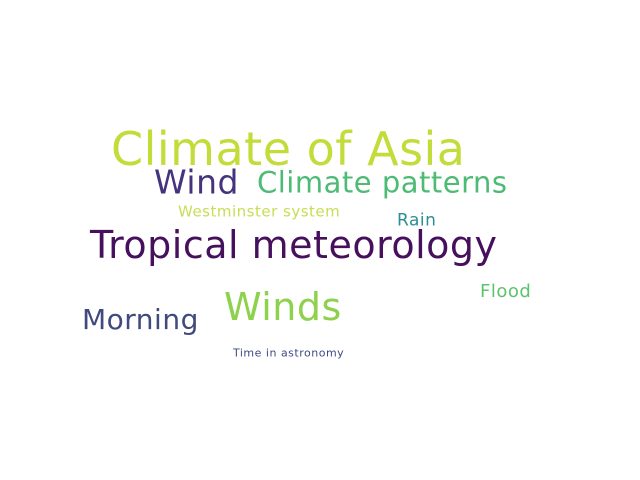  Describe the element at coordinates (289, 353) in the screenshot. I see `word-time-in-astronomy: Time in astronomy` at that location.